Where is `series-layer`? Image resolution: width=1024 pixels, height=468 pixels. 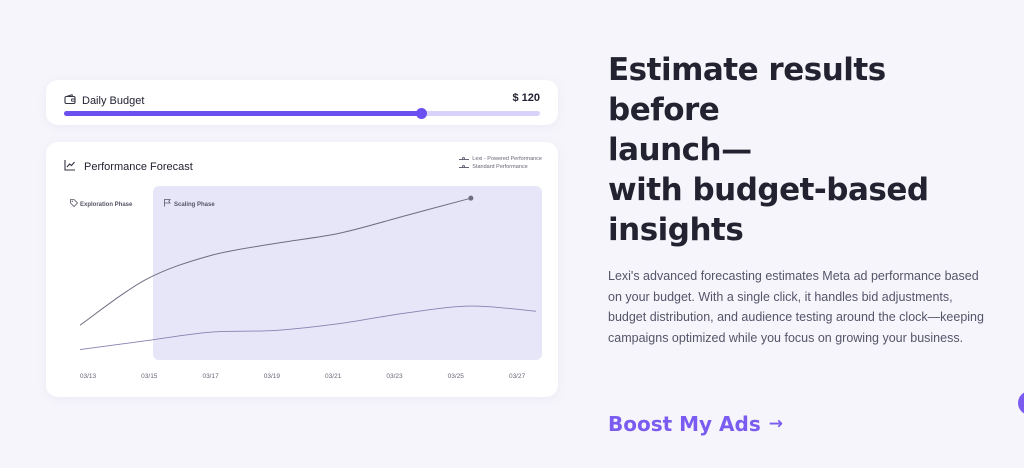
series-layer is located at coordinates (308, 273).